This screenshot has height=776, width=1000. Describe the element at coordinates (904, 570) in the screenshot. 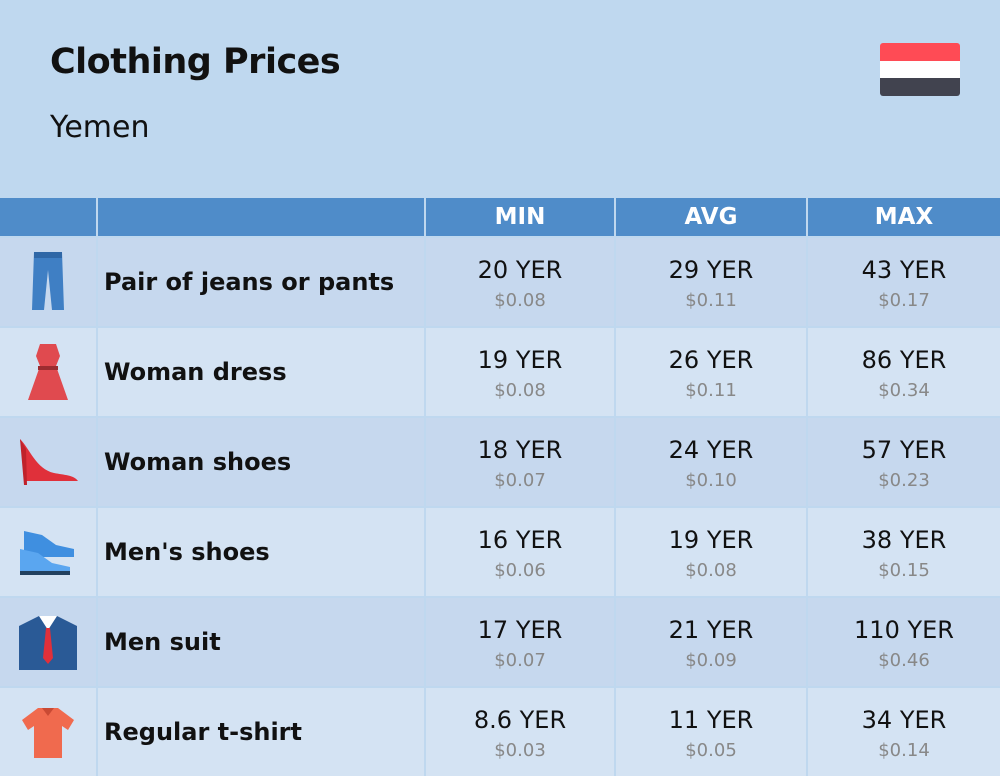

I see `price-usd: $0.15` at that location.